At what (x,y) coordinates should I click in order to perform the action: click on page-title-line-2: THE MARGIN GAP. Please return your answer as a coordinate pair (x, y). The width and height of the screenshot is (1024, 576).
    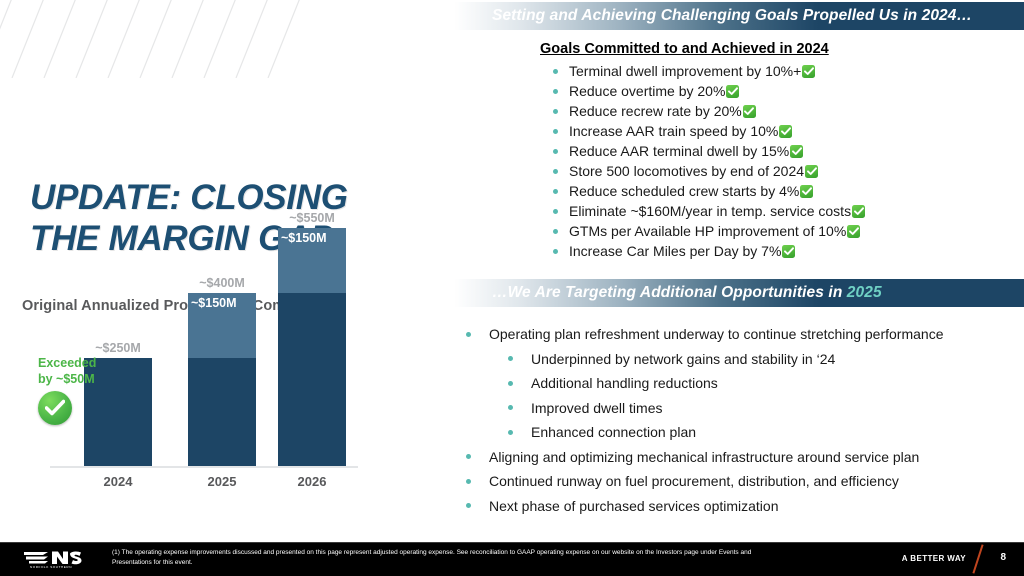
    Looking at the image, I should click on (182, 238).